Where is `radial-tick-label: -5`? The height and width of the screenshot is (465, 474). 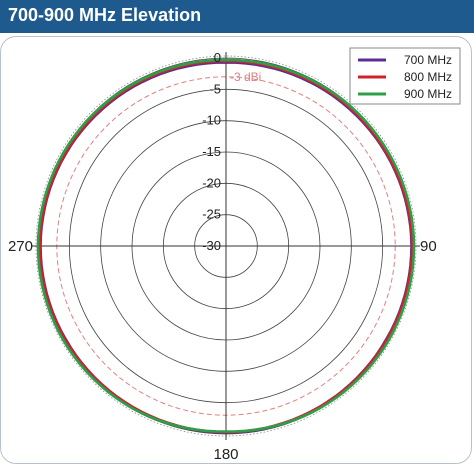
radial-tick-label: -5 is located at coordinates (215, 88).